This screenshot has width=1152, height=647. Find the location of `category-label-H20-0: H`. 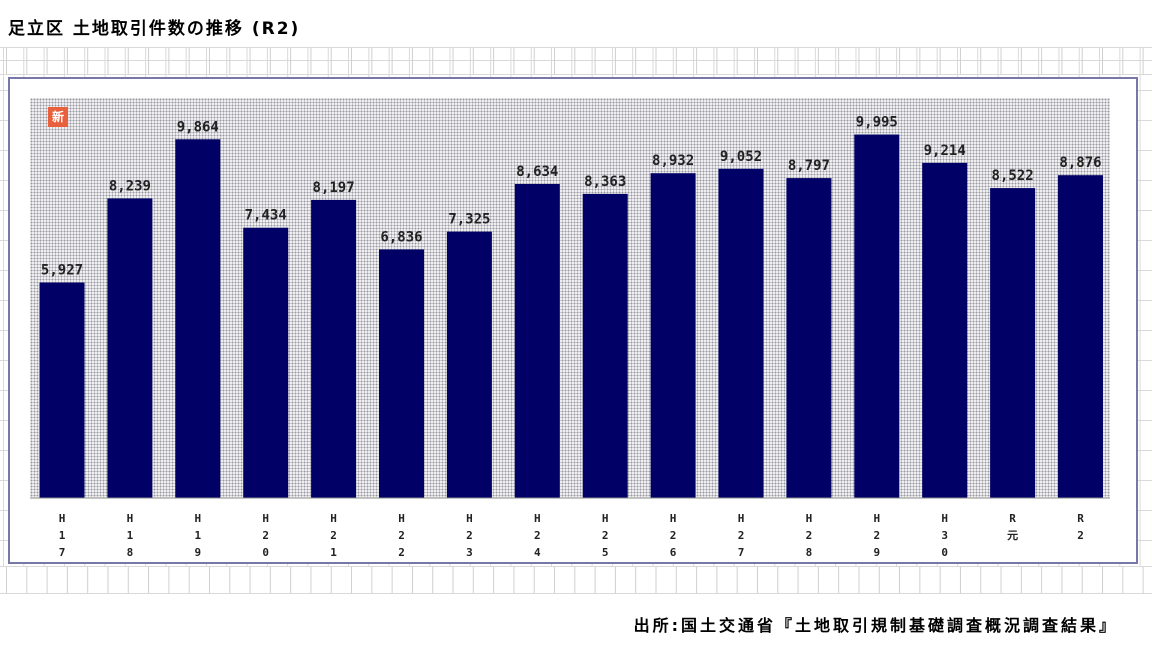

category-label-H20-0: H is located at coordinates (265, 518).